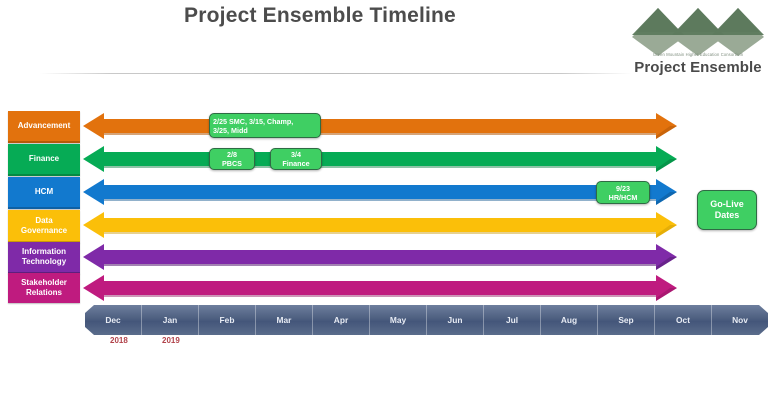  What do you see at coordinates (380, 288) in the screenshot?
I see `lane-bar-stakeholder-relations` at bounding box center [380, 288].